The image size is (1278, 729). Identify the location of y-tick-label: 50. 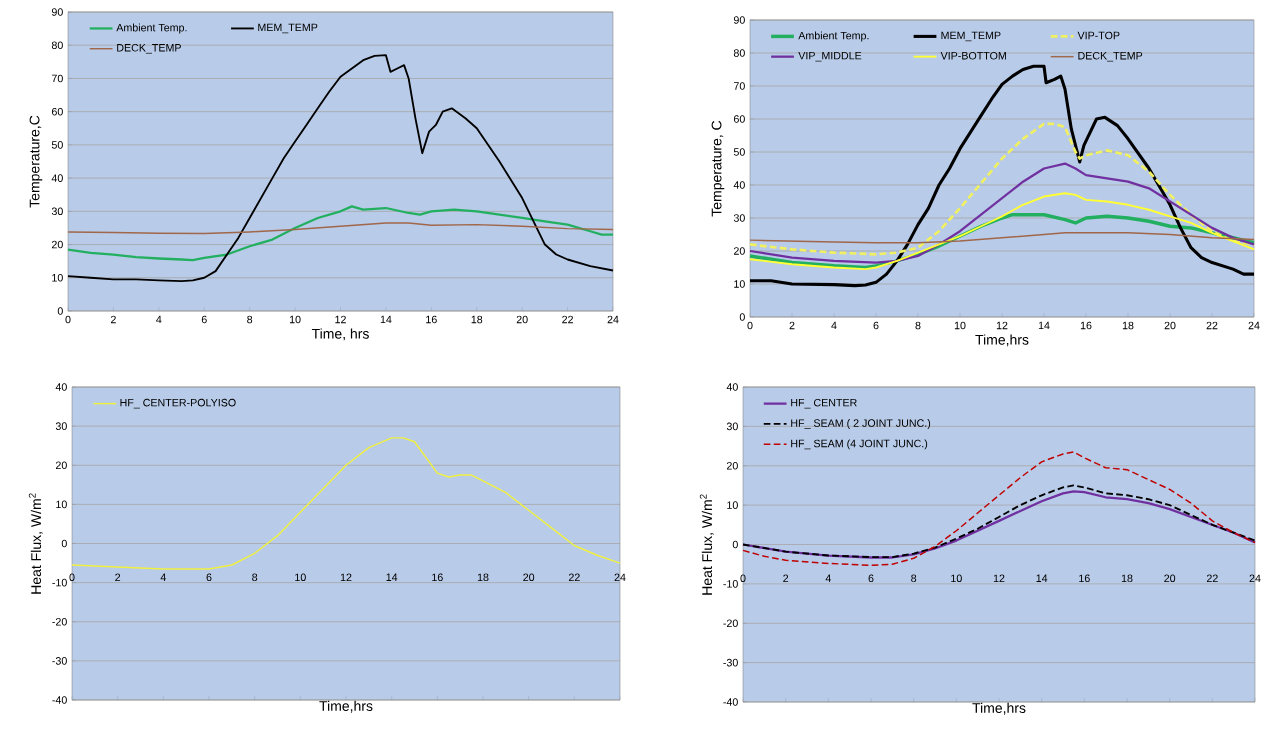
(739, 152).